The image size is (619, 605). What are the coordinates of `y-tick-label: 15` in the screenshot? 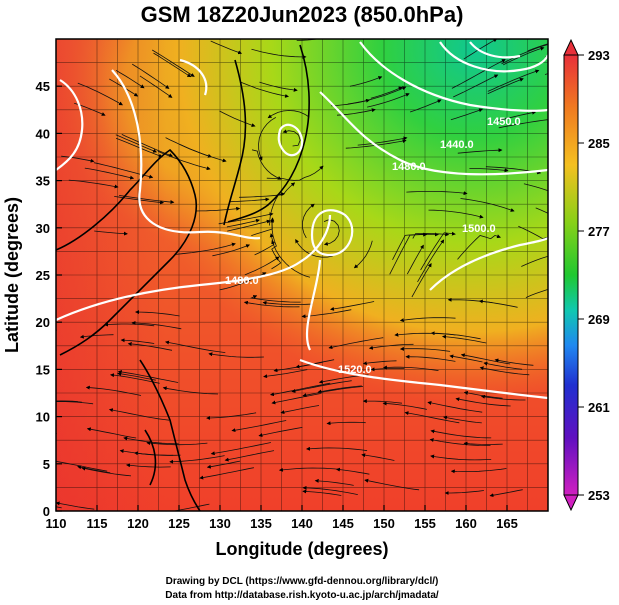 It's located at (43, 369).